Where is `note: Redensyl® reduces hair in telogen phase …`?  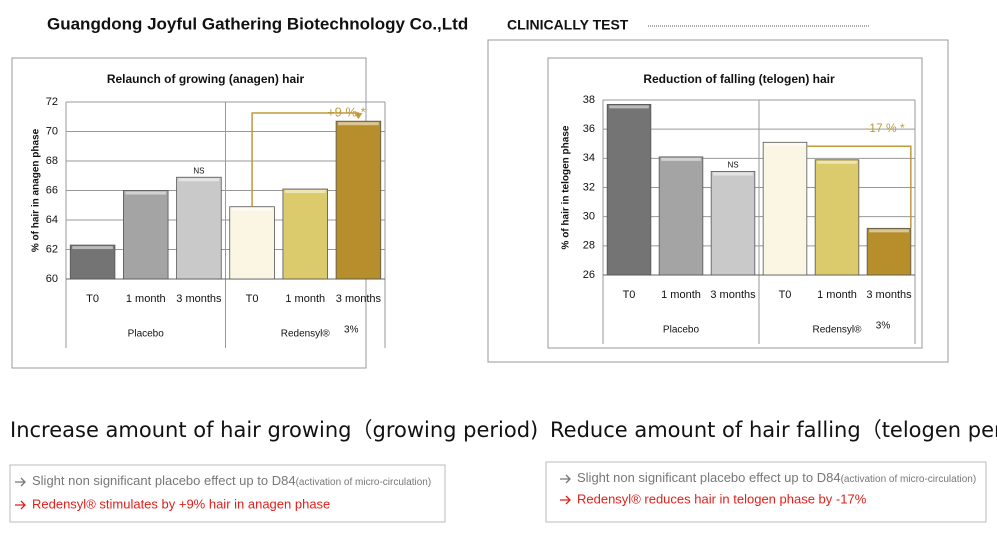 note: Redensyl® reduces hair in telogen phase … is located at coordinates (722, 498).